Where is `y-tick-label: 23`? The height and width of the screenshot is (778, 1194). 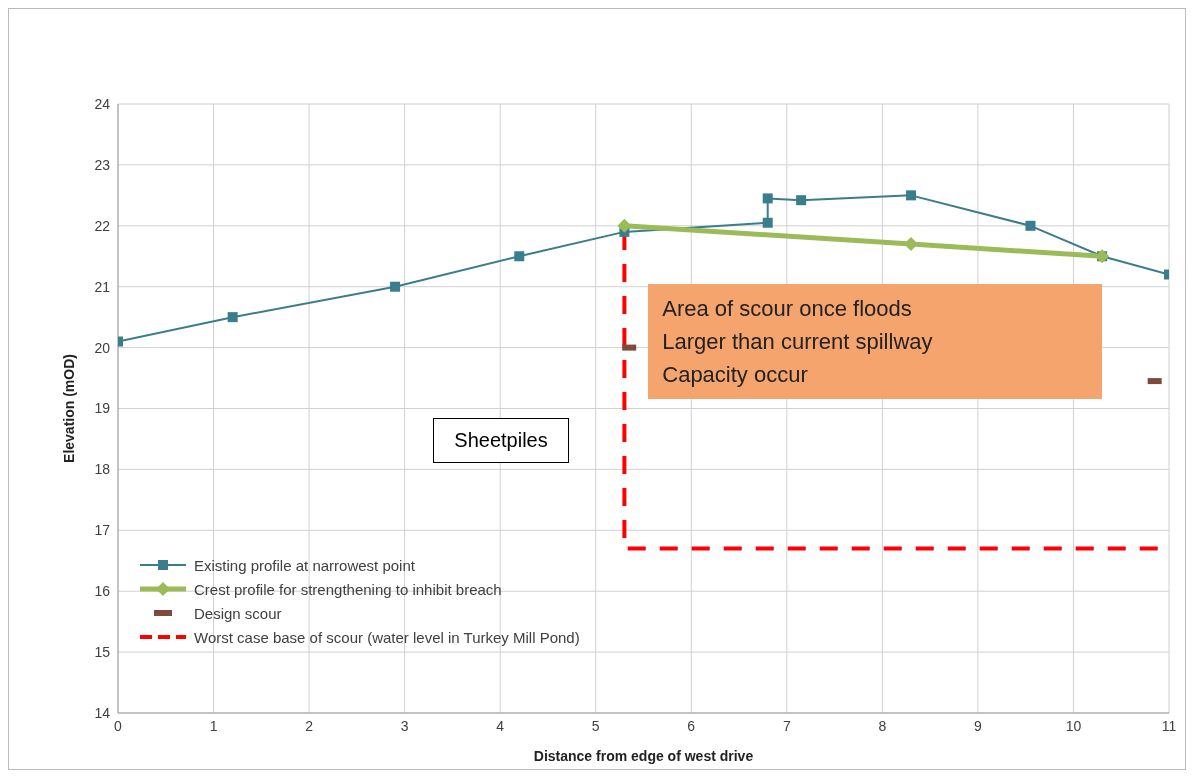 y-tick-label: 23 is located at coordinates (102, 164).